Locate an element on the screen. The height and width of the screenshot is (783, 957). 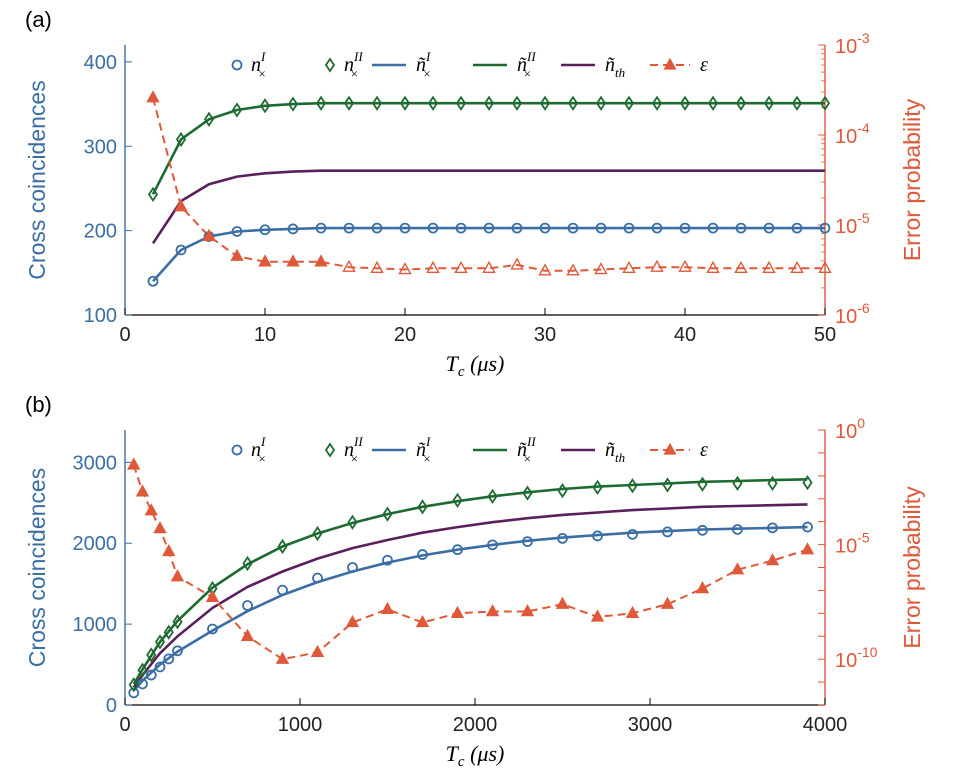
legend-icon-circle is located at coordinates (237, 65).